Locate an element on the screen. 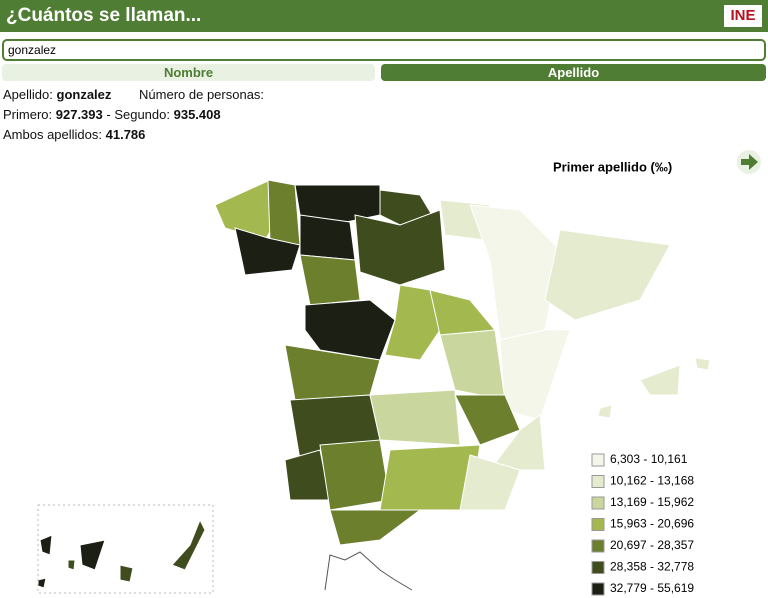  info-line: Apellido: gonzalez Número de personas: is located at coordinates (133, 94).